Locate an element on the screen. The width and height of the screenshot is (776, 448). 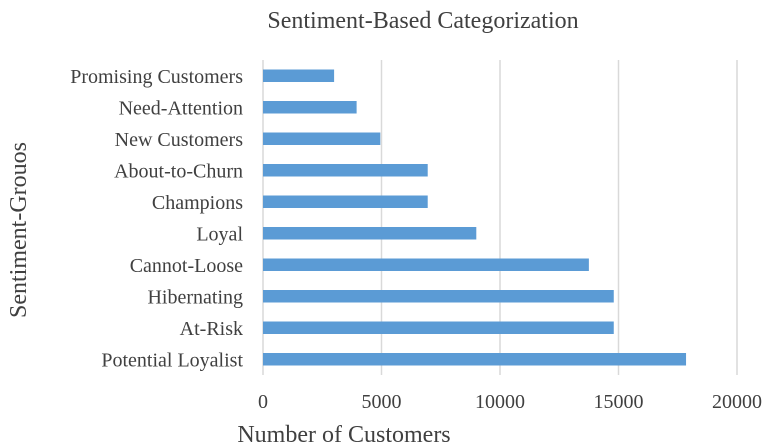
category-label: Hibernating is located at coordinates (195, 297).